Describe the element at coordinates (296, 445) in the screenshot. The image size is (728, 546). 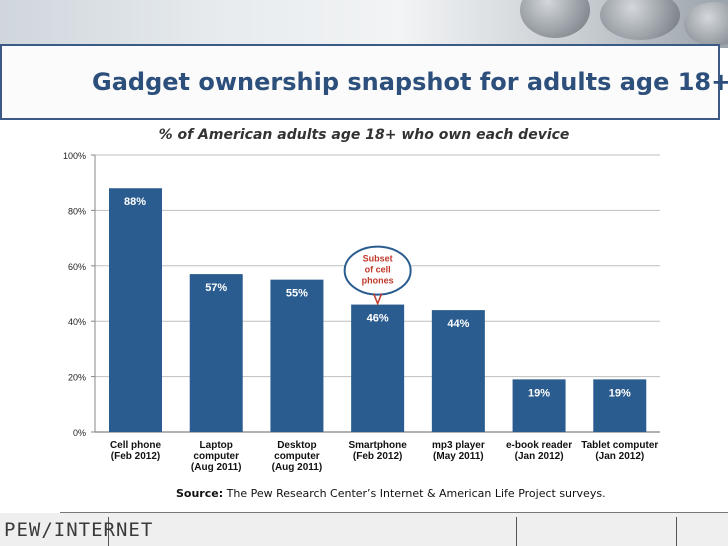
I see `x-category-label: Desktop` at that location.